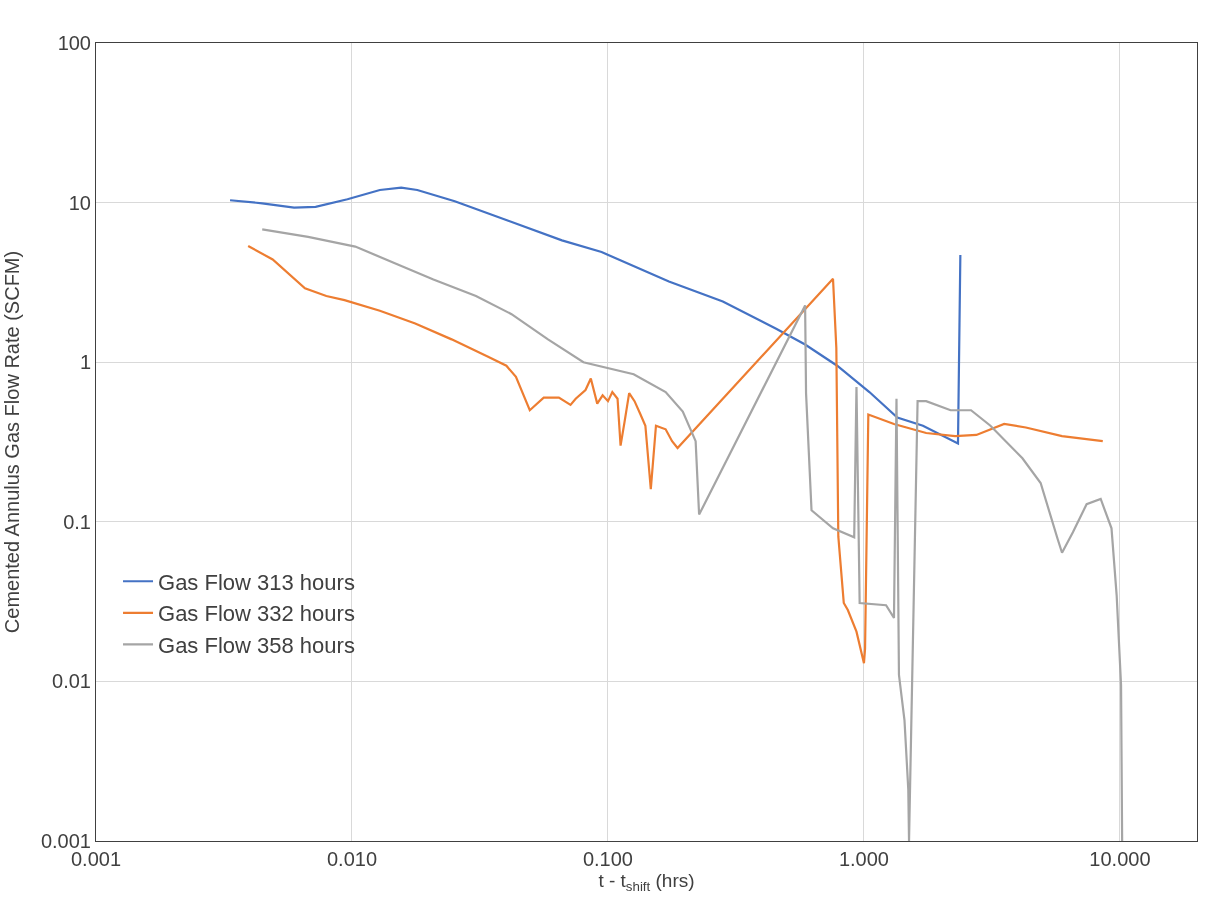 Image resolution: width=1231 pixels, height=901 pixels. What do you see at coordinates (256, 646) in the screenshot?
I see `legend-label: Gas Flow 358 hours` at bounding box center [256, 646].